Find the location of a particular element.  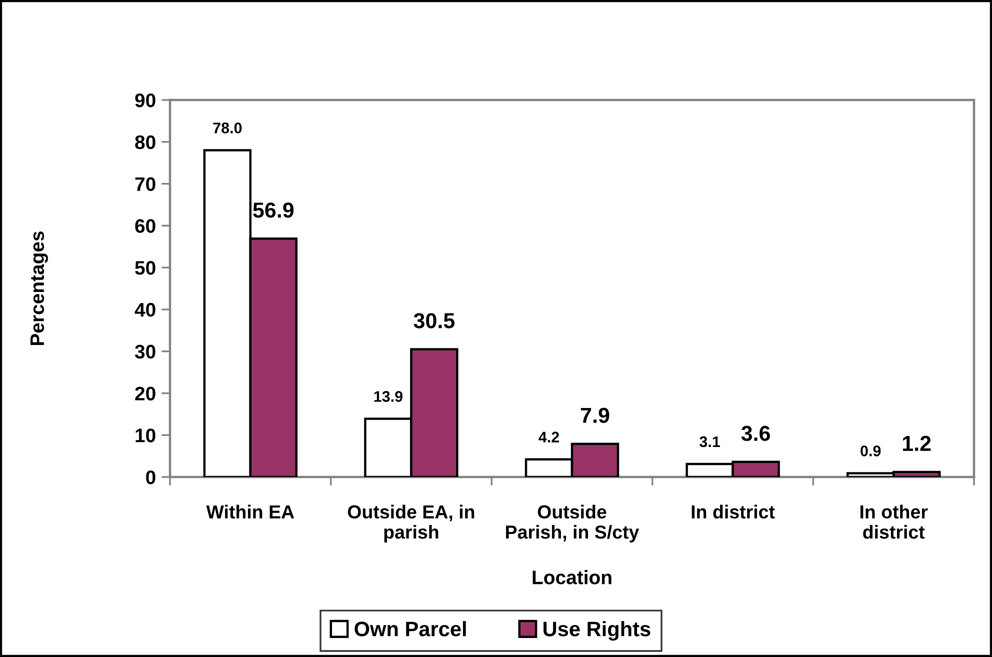

x-tick-label: Outside EA, in parish is located at coordinates (411, 523).